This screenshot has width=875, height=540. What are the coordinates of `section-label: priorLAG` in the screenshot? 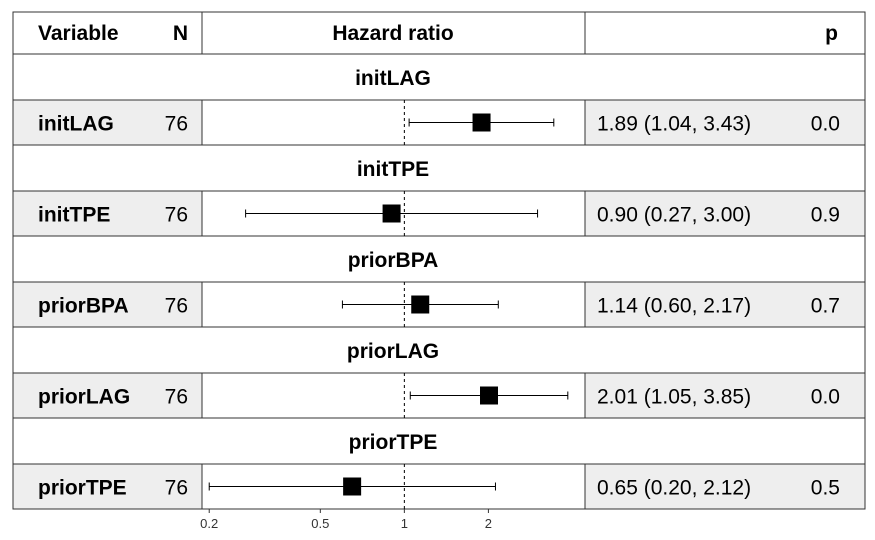 It's located at (393, 351).